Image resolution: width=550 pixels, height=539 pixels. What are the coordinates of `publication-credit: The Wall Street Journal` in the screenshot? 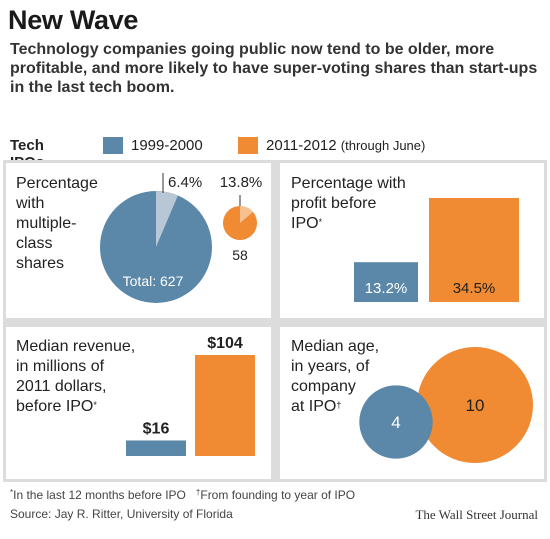 It's located at (476, 514).